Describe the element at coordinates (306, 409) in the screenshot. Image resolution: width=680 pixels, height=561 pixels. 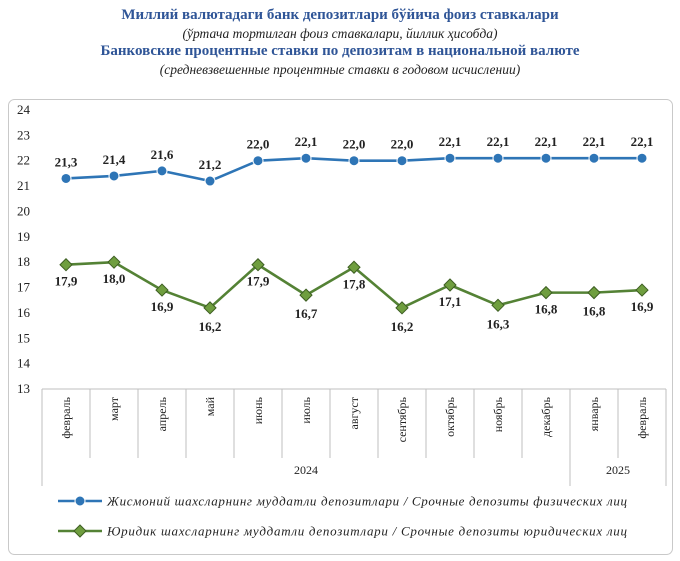
I see `x-tick-label: июль` at that location.